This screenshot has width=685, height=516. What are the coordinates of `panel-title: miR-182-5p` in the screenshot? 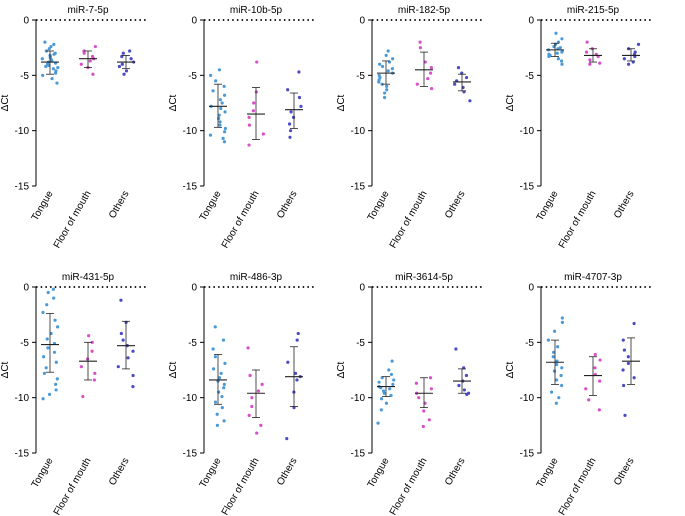 It's located at (424, 10).